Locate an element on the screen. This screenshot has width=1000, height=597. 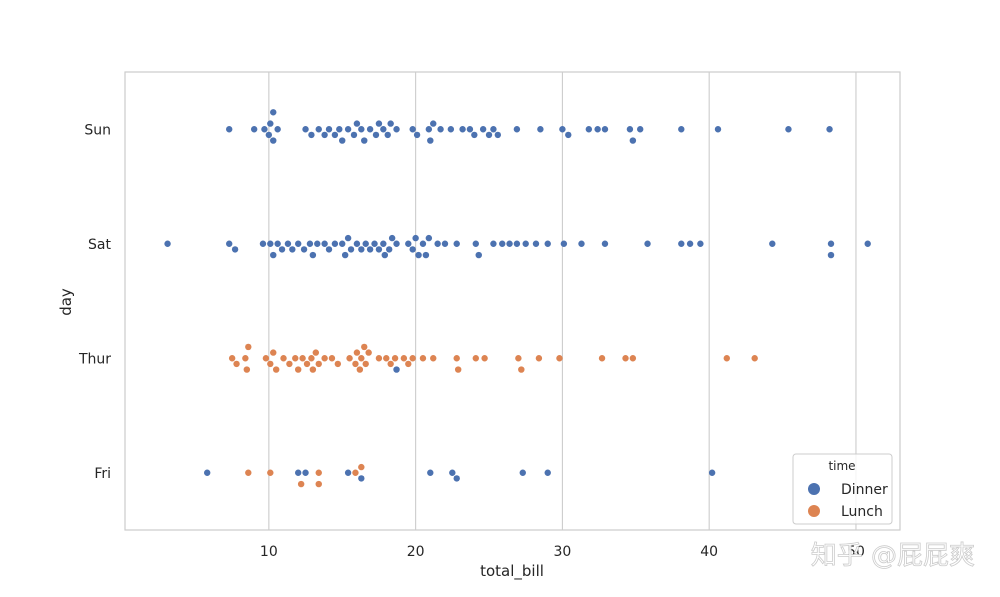
legend-marker-dinner is located at coordinates (814, 489).